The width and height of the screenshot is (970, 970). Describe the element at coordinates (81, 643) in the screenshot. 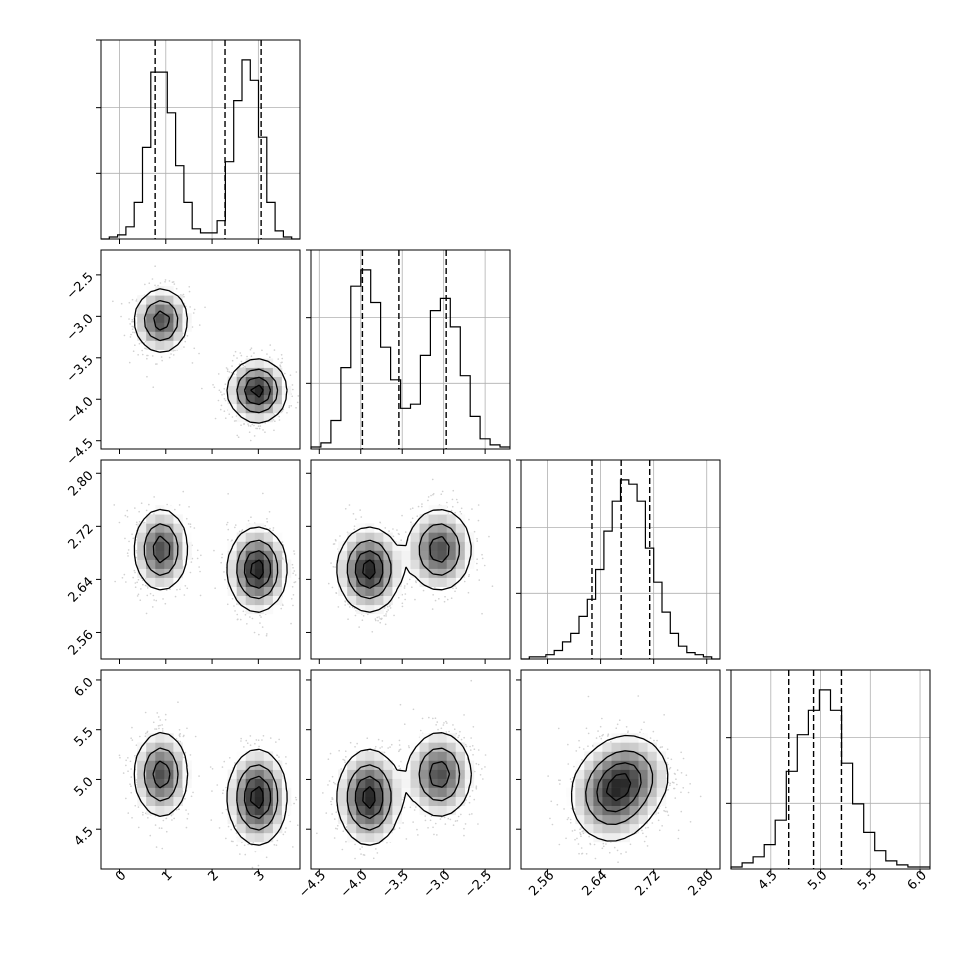

I see `y-tick-label: 2.56` at that location.